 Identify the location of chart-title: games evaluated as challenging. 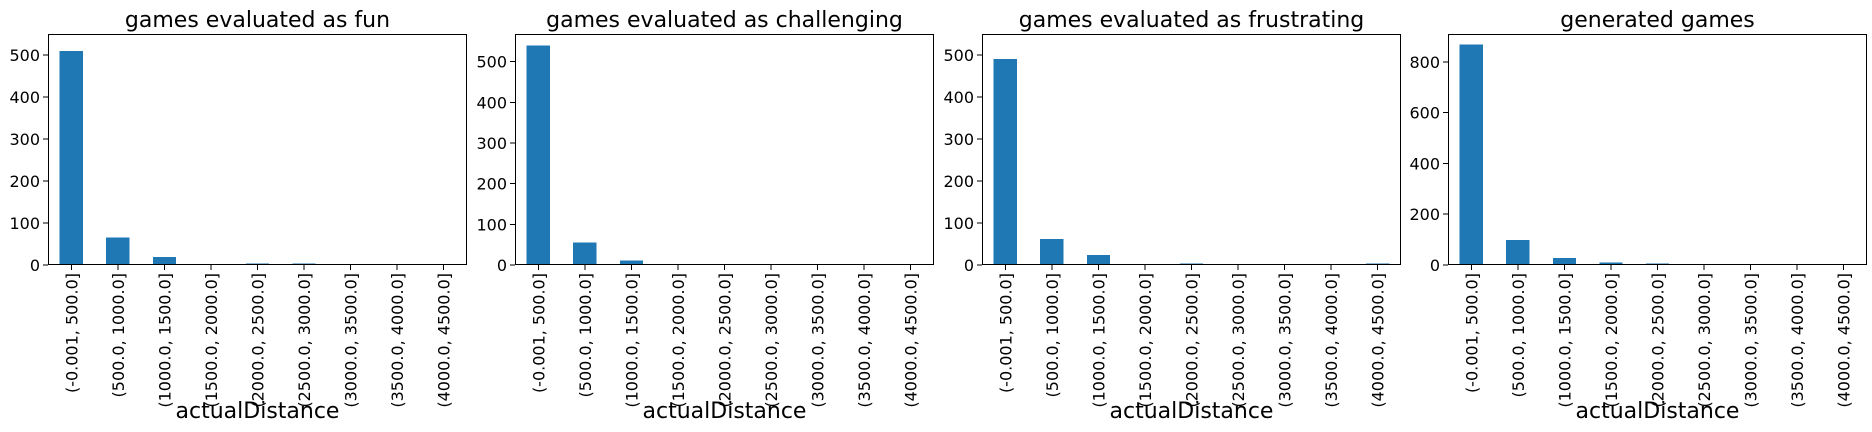
(724, 20).